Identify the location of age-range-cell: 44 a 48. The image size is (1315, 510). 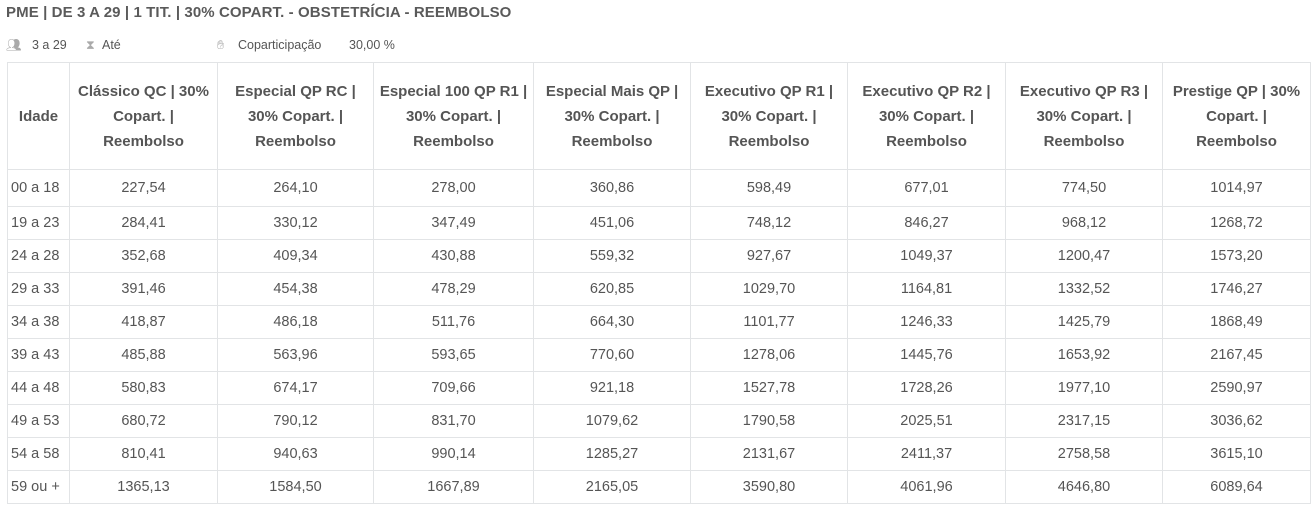
(38, 388).